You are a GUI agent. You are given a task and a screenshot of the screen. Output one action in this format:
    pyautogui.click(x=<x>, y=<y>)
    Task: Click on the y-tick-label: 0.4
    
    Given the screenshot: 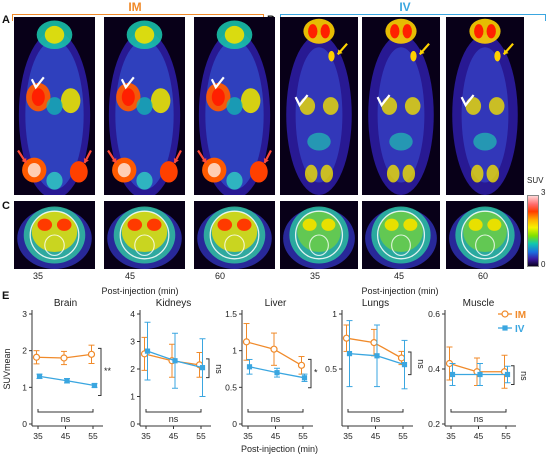 What is the action you would take?
    pyautogui.click(x=434, y=369)
    